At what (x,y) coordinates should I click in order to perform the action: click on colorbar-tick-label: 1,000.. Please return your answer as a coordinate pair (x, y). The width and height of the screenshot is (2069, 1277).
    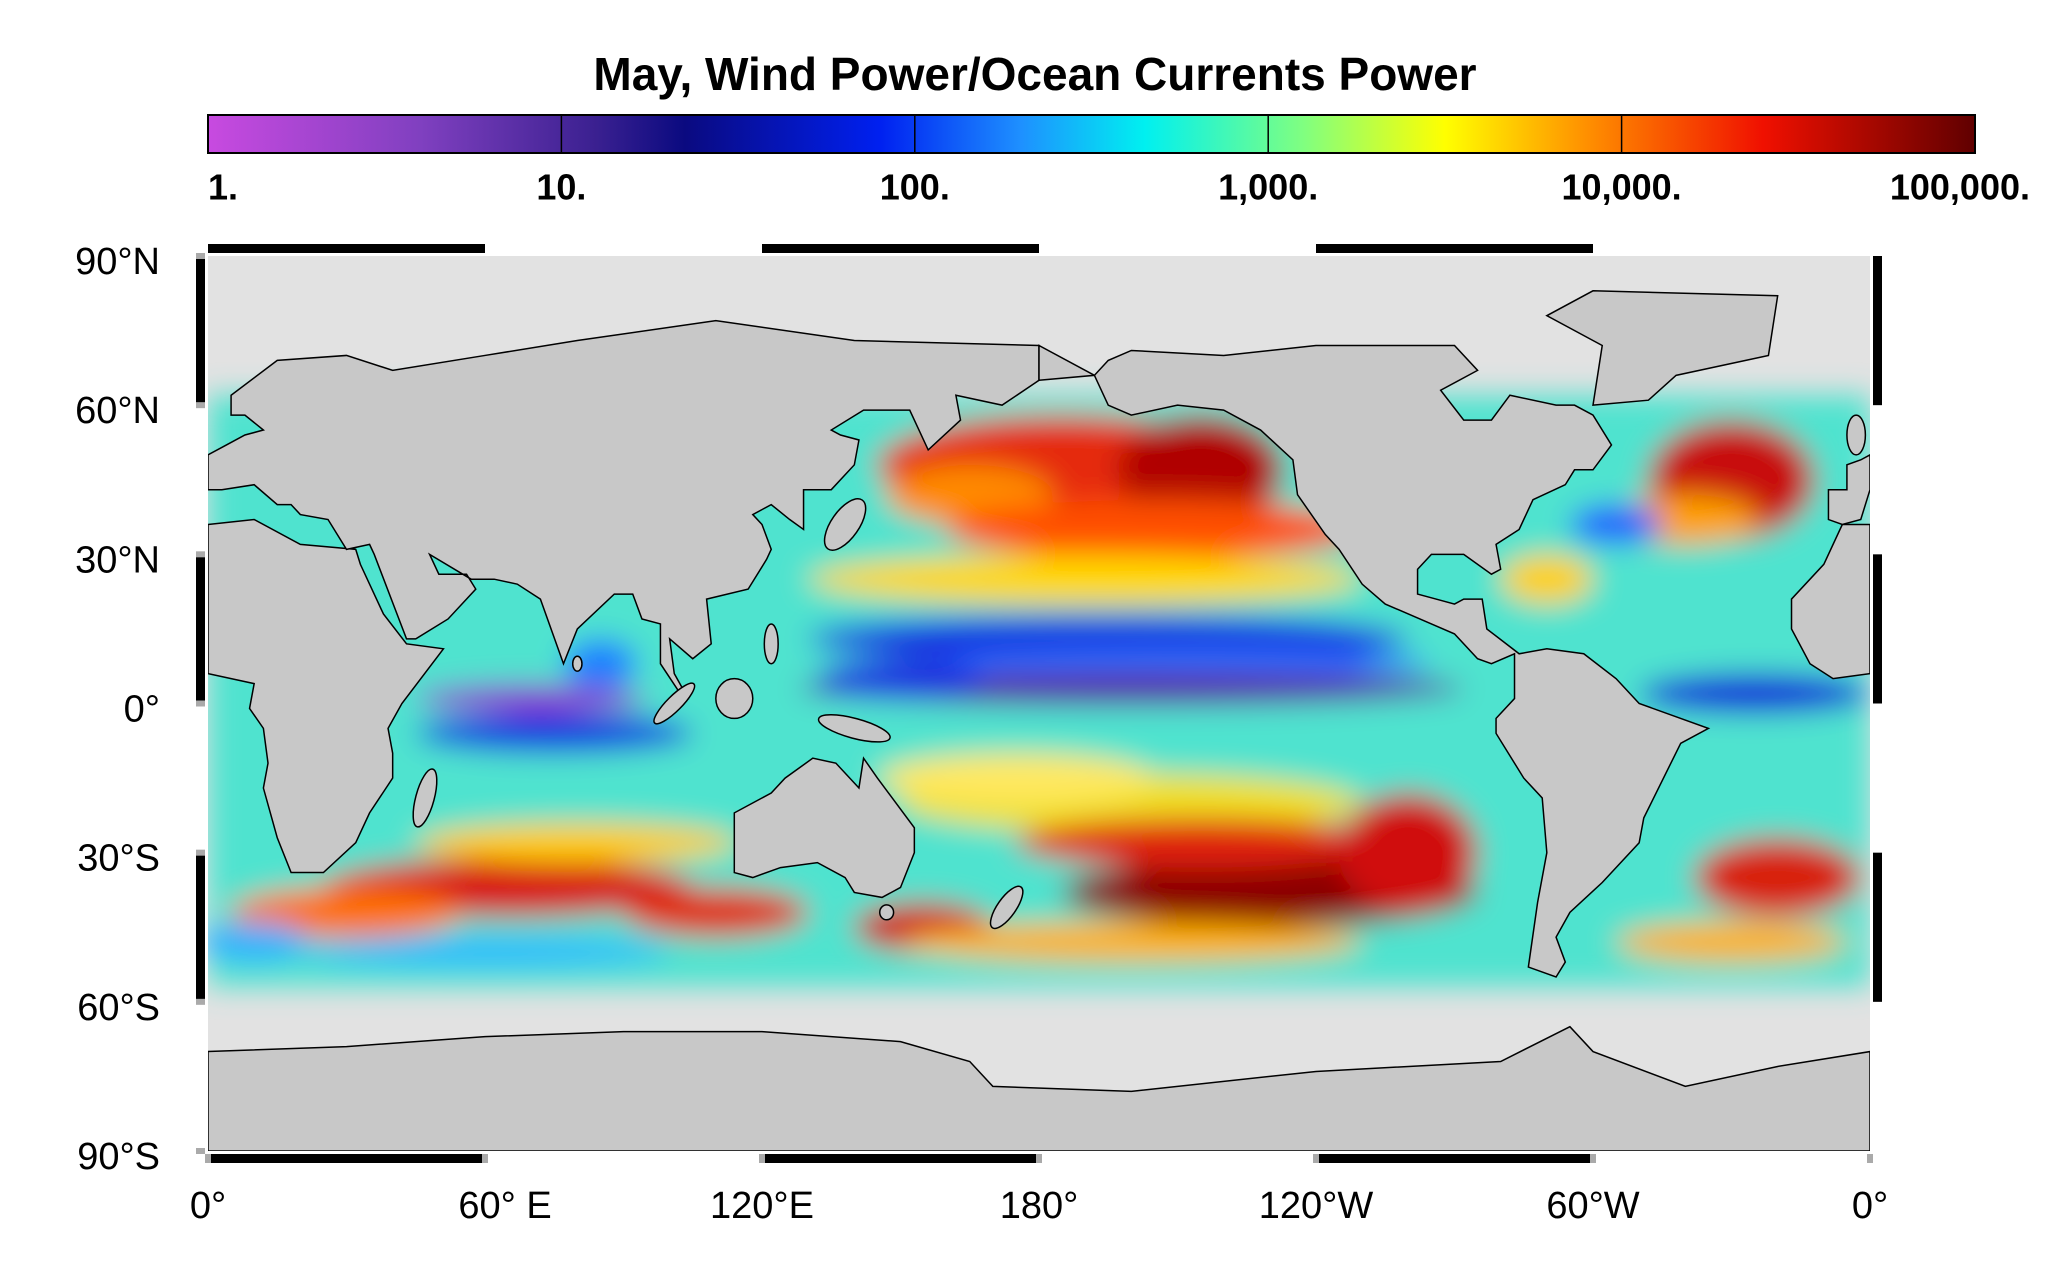
    Looking at the image, I should click on (1268, 187).